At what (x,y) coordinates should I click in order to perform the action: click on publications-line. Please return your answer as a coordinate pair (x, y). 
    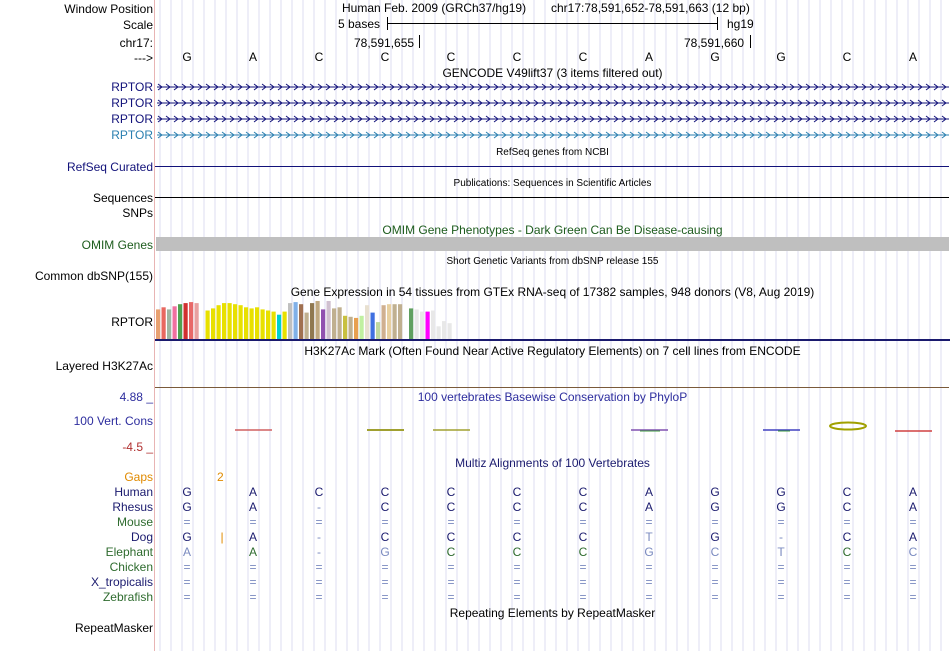
    Looking at the image, I should click on (552, 197).